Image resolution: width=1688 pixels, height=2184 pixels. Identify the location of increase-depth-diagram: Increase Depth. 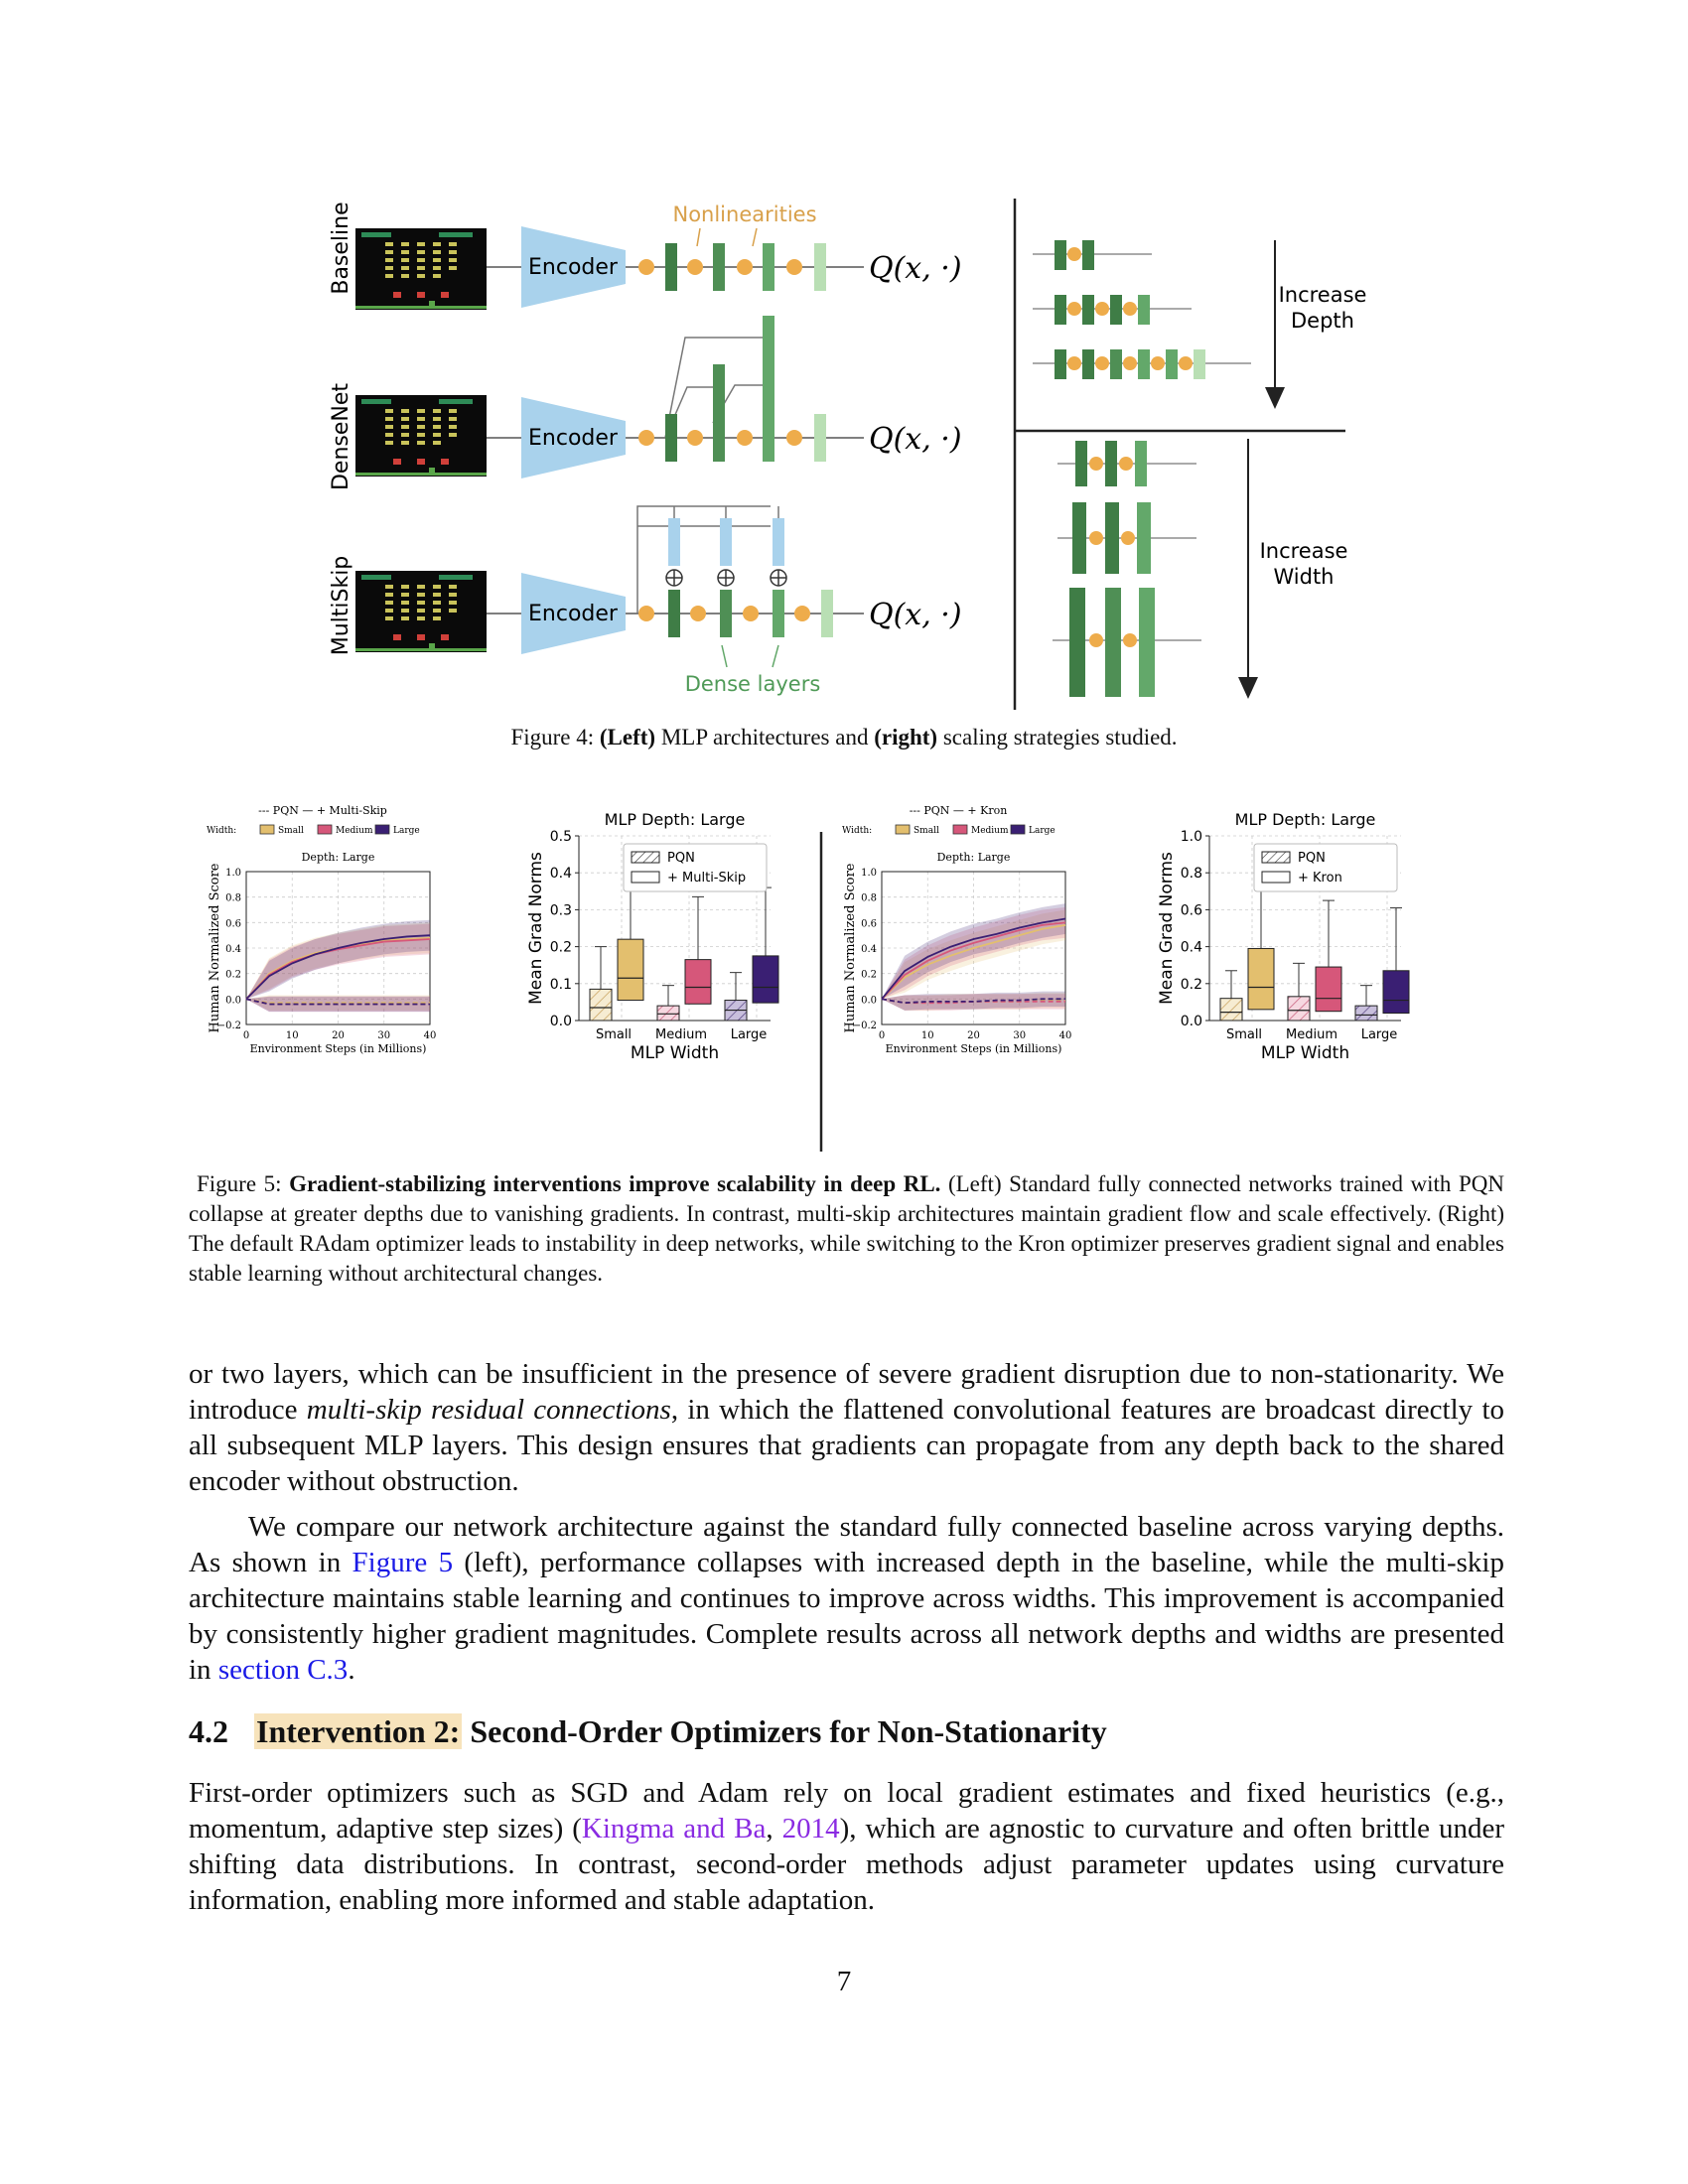
(1199, 324).